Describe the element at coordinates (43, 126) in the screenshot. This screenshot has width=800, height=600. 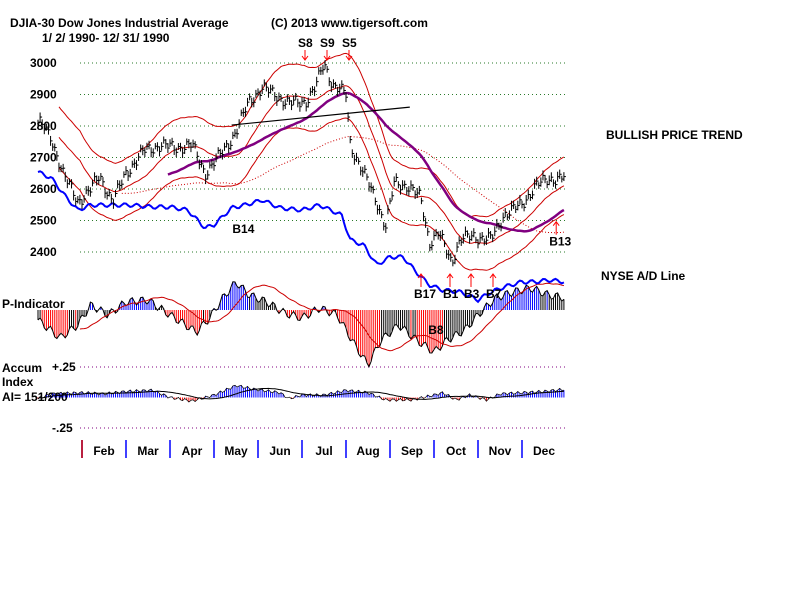
I see `y-tick-label: 2800` at that location.